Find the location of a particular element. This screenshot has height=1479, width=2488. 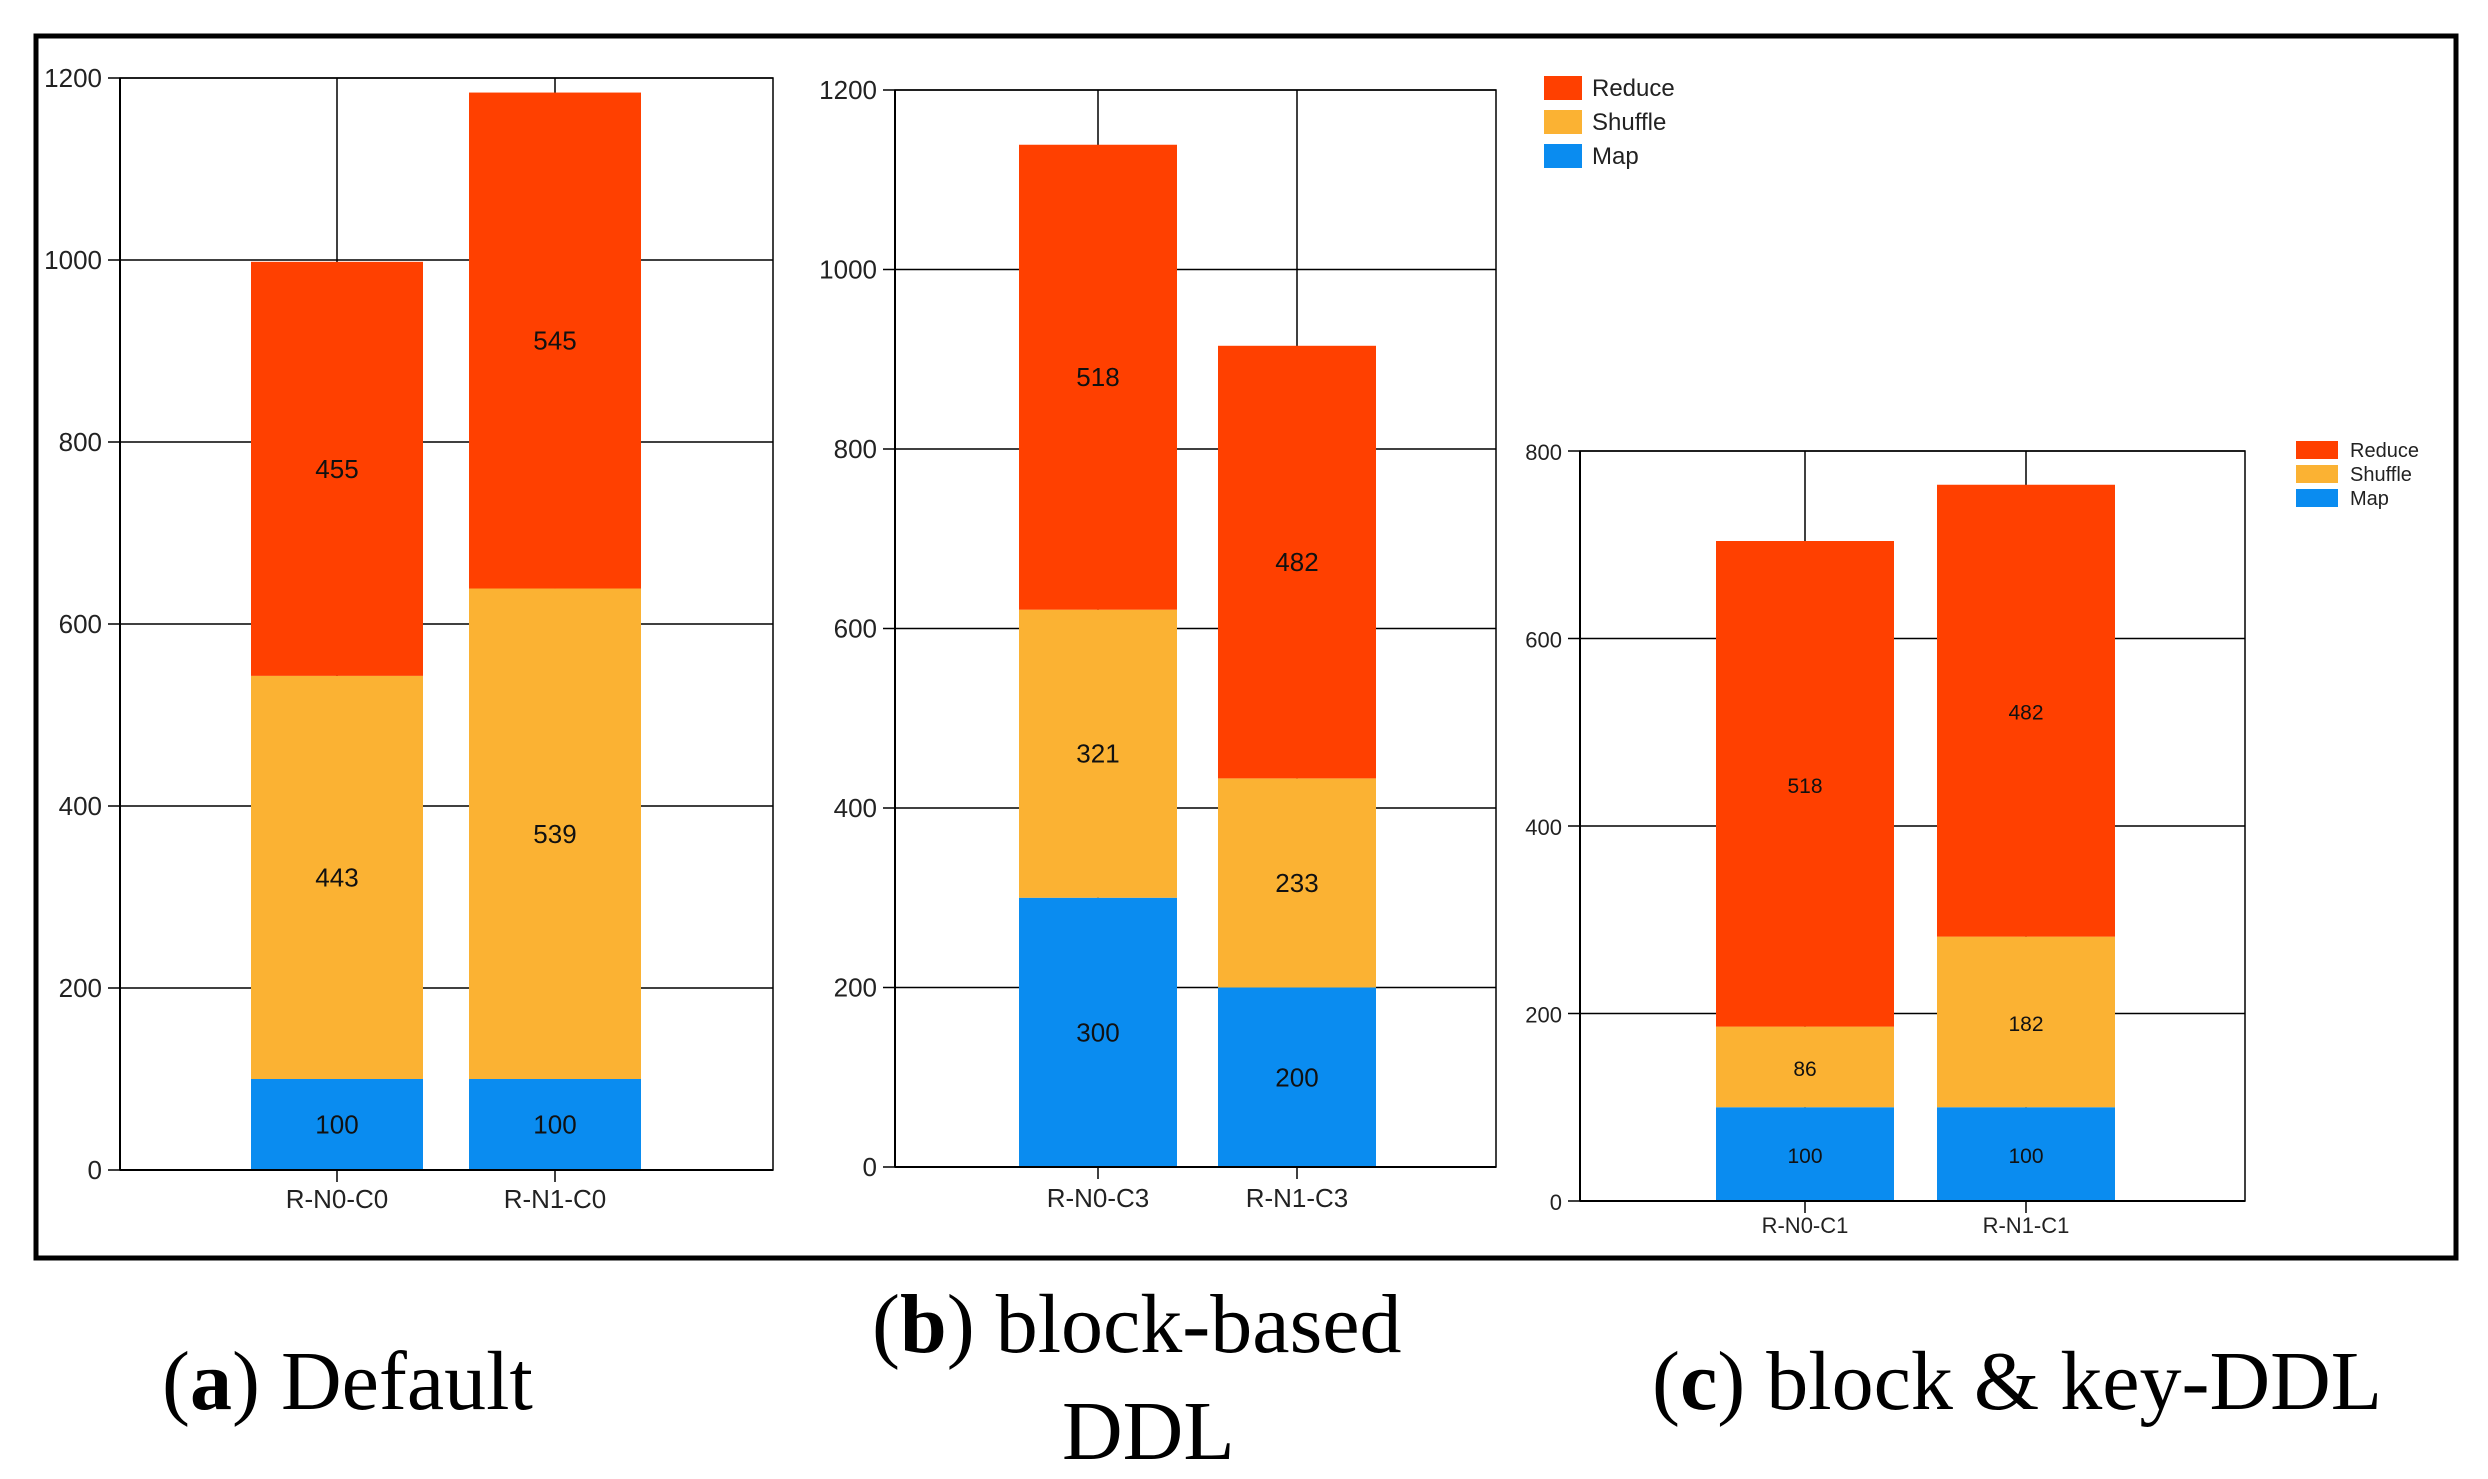

data-label: 300 is located at coordinates (1097, 1032).